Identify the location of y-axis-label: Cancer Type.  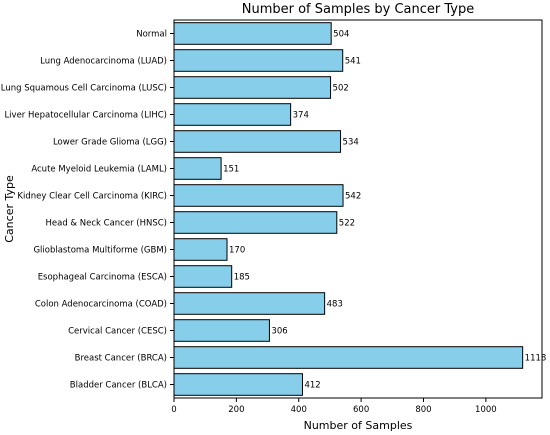
(9, 209).